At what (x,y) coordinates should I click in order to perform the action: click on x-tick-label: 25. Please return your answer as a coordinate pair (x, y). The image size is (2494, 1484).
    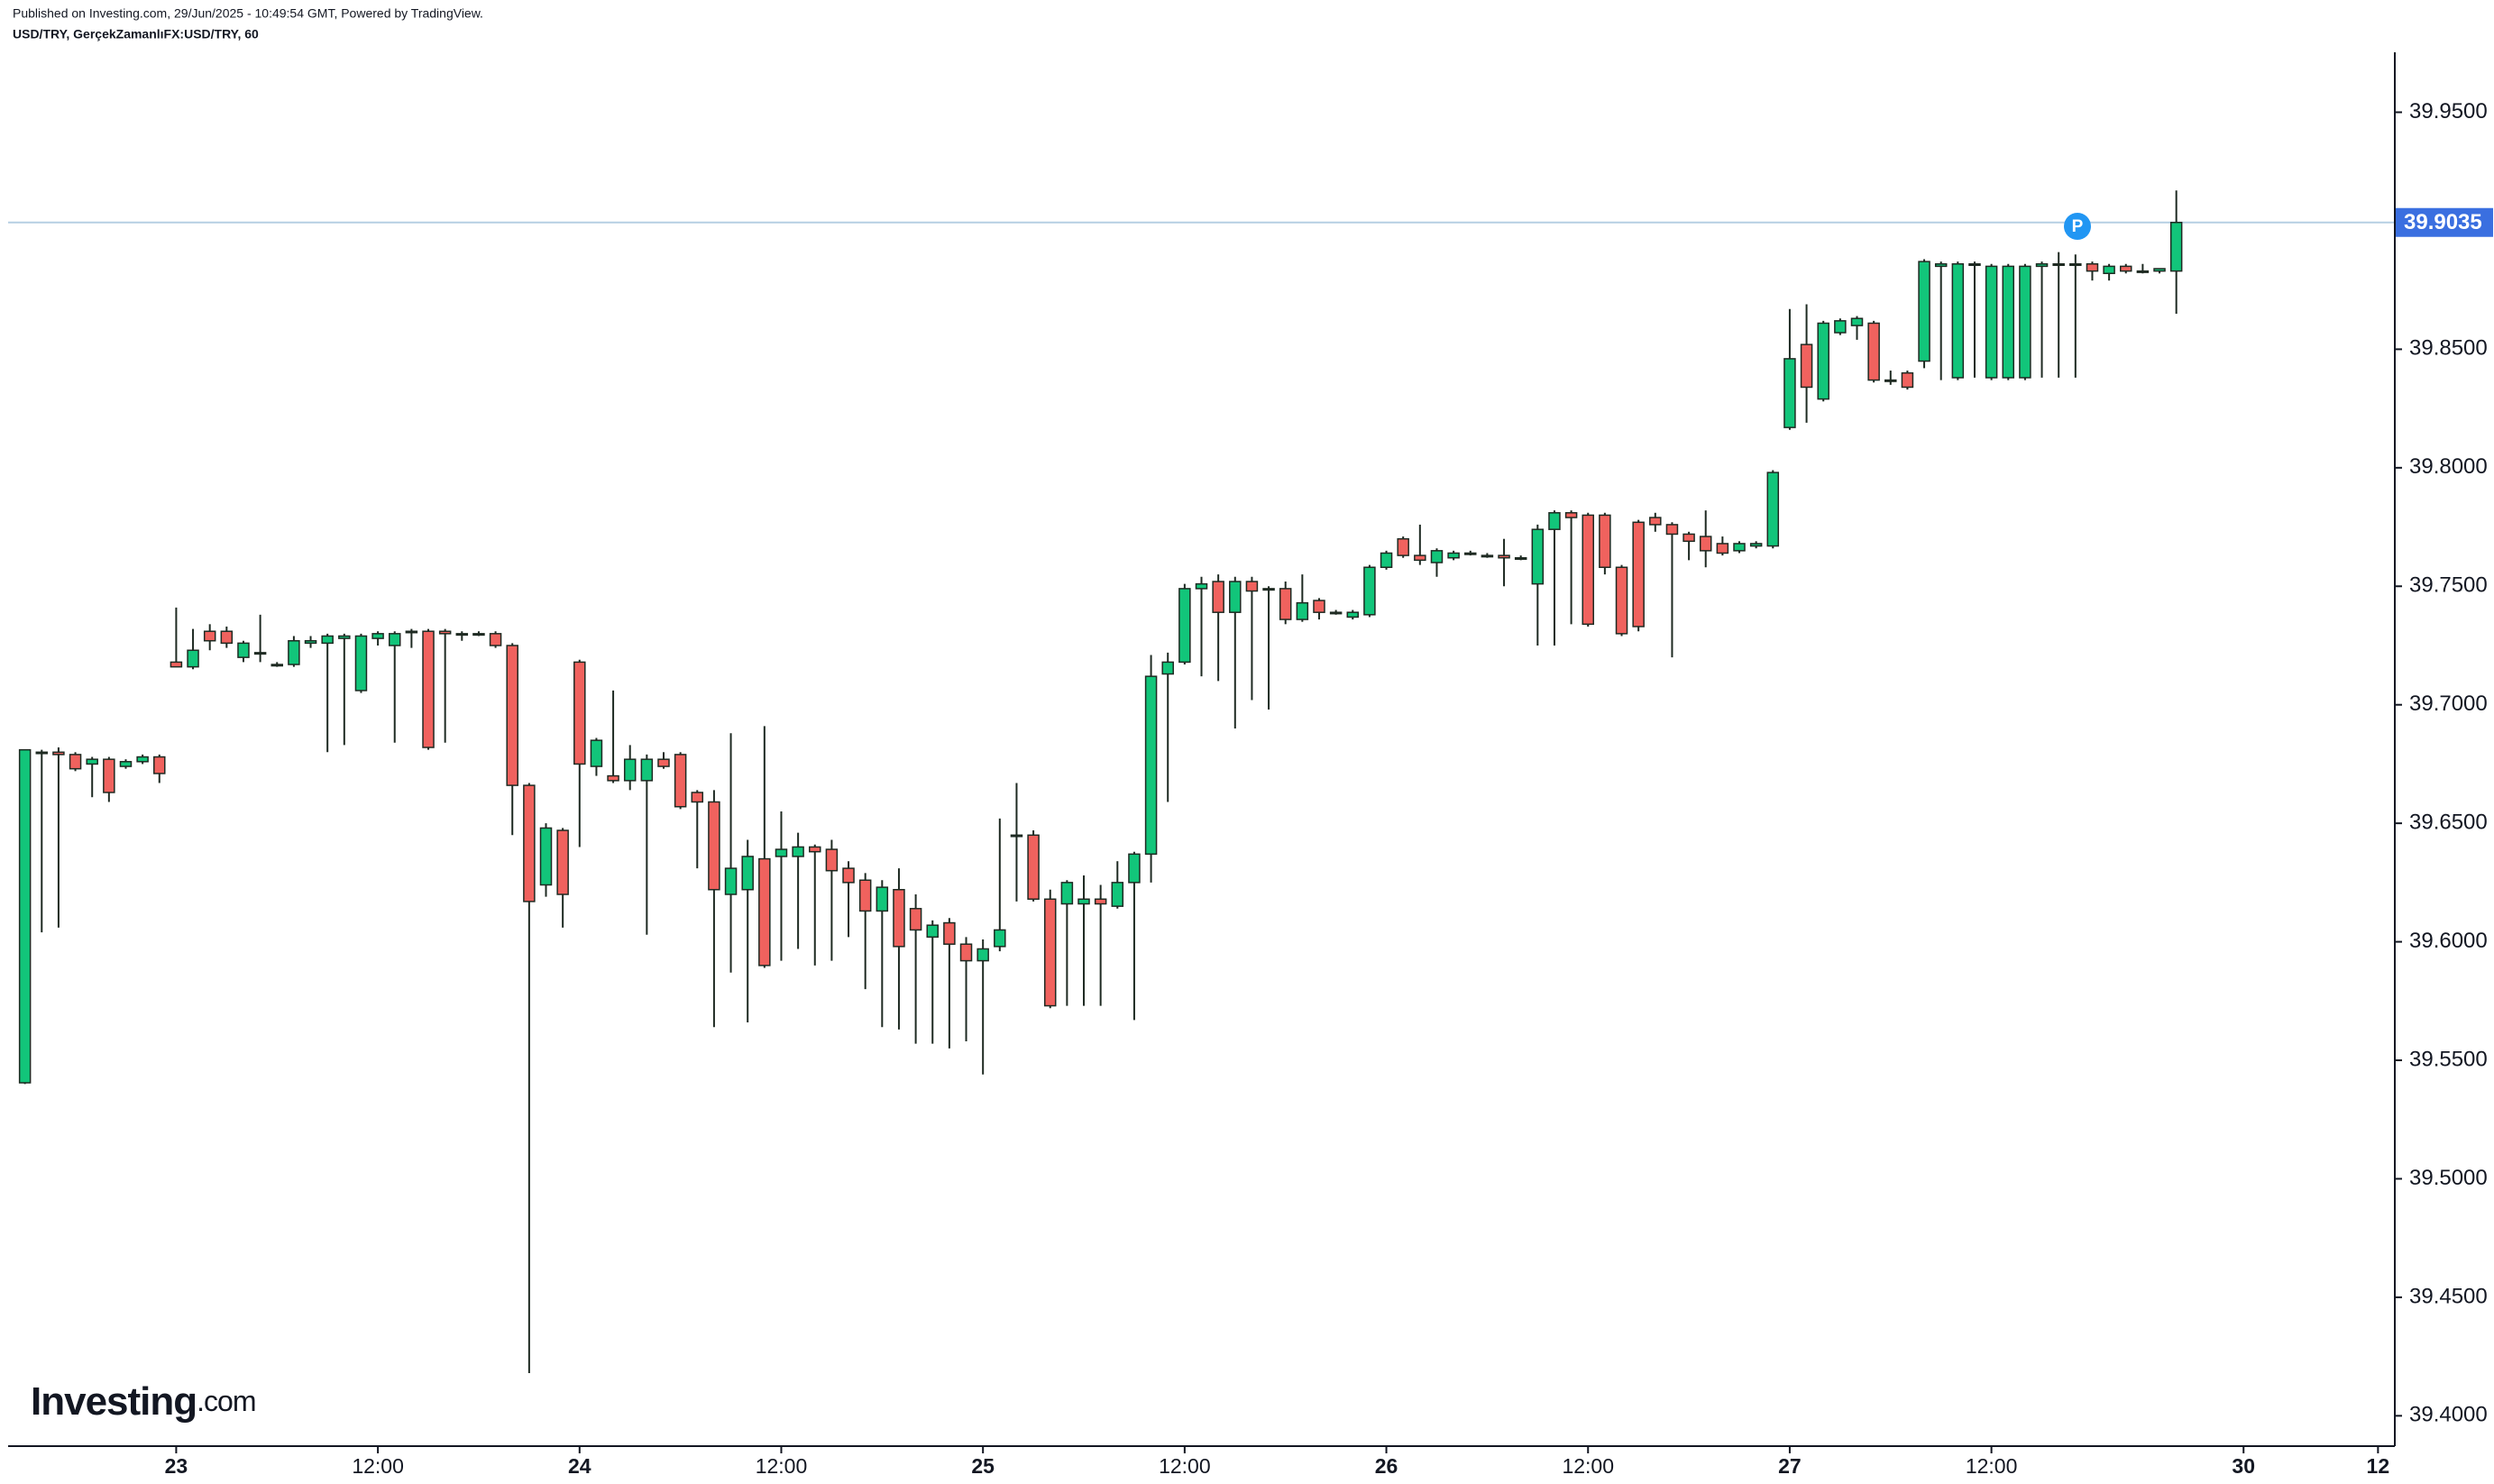
    Looking at the image, I should click on (983, 1466).